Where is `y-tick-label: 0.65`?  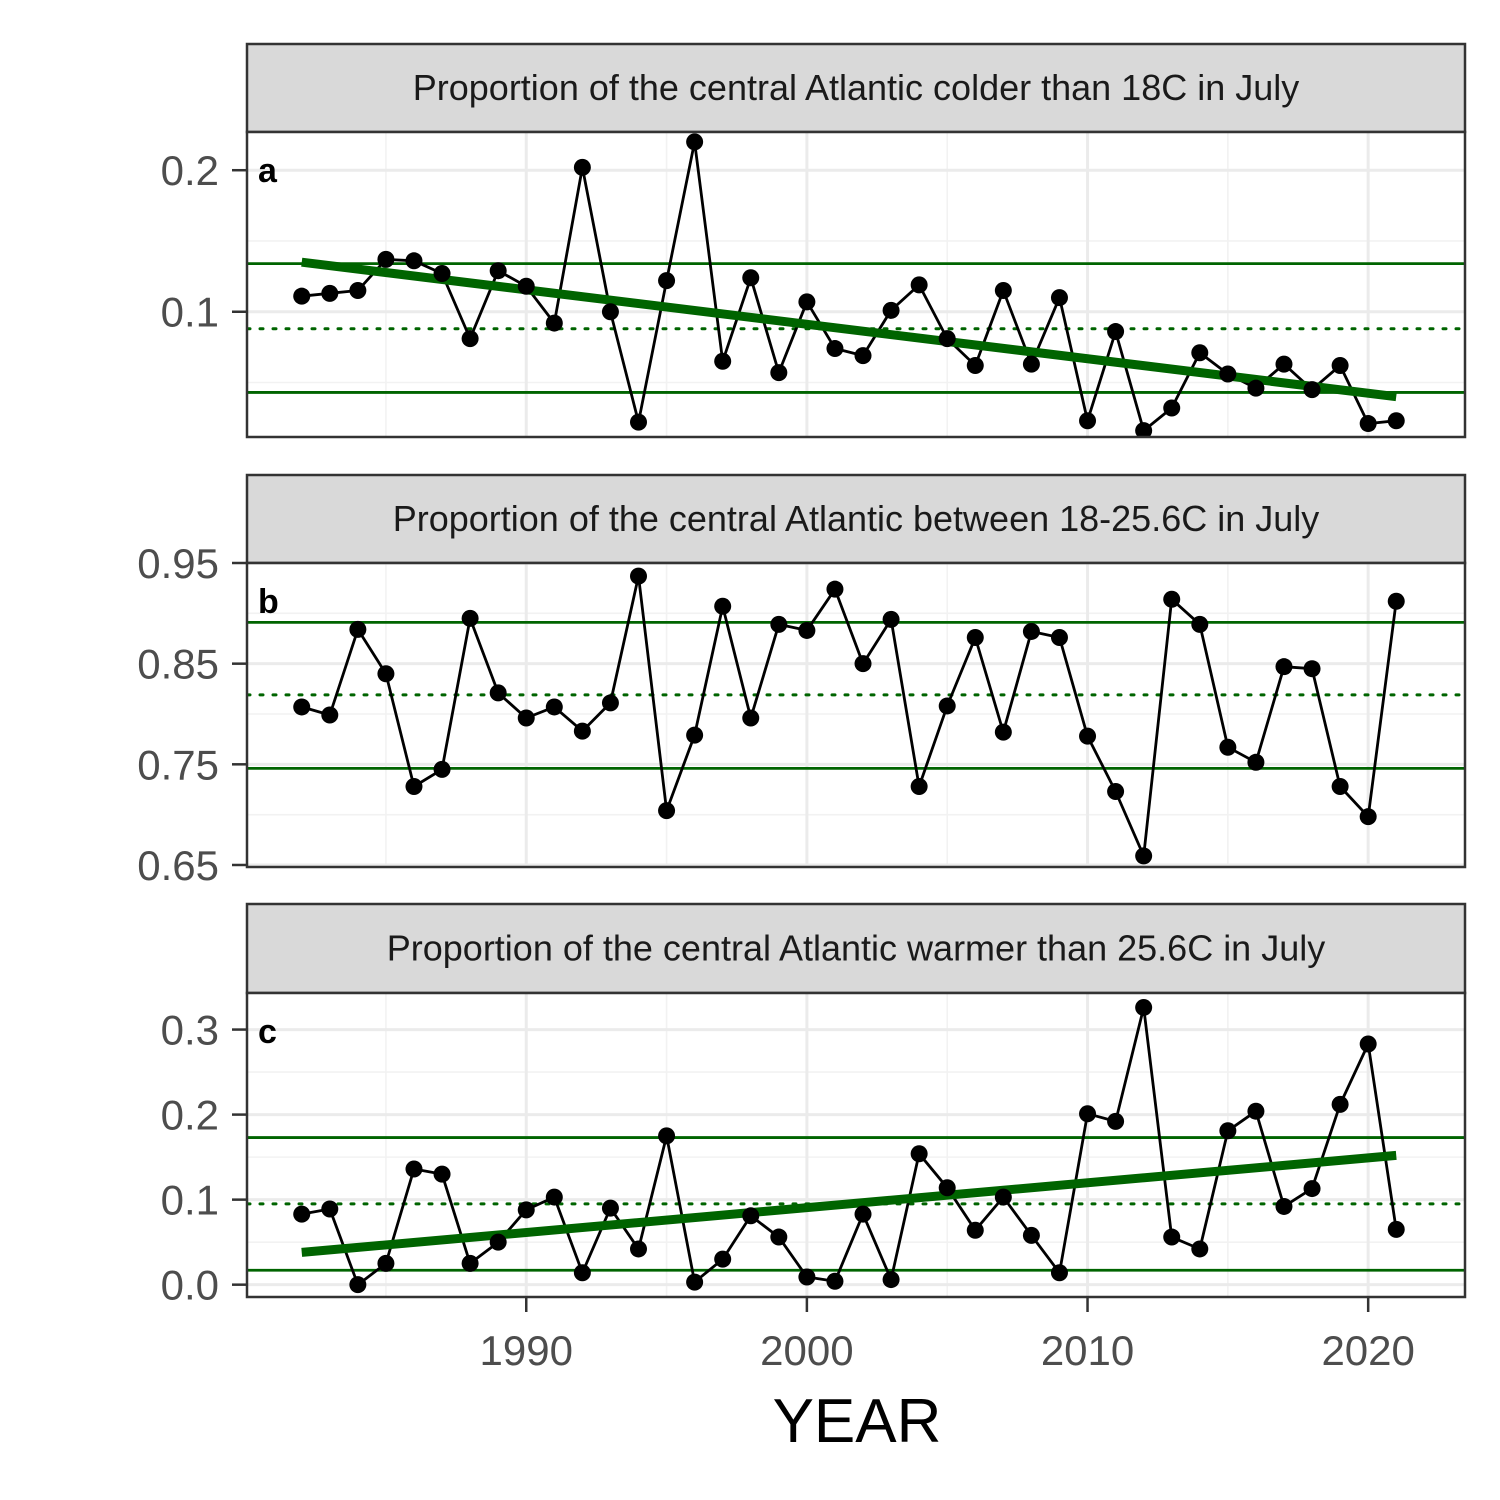
y-tick-label: 0.65 is located at coordinates (178, 865).